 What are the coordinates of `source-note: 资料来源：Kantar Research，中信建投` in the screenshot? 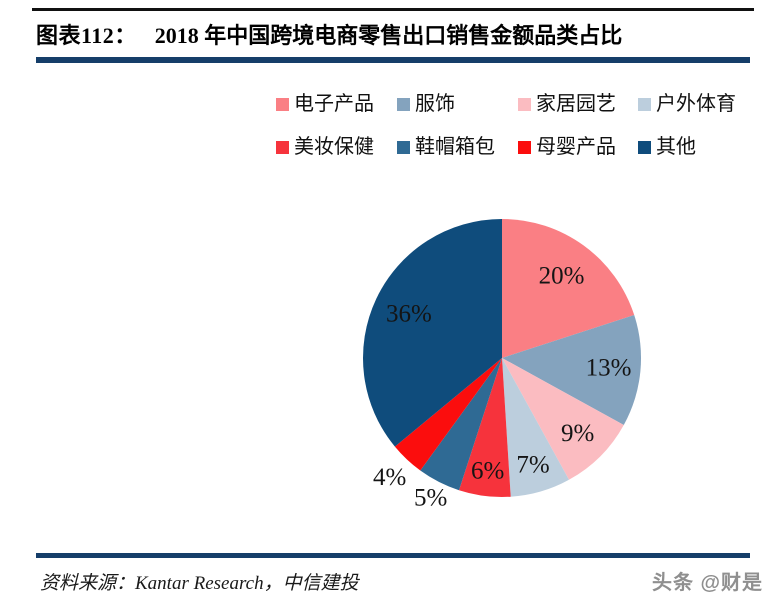 It's located at (199, 583).